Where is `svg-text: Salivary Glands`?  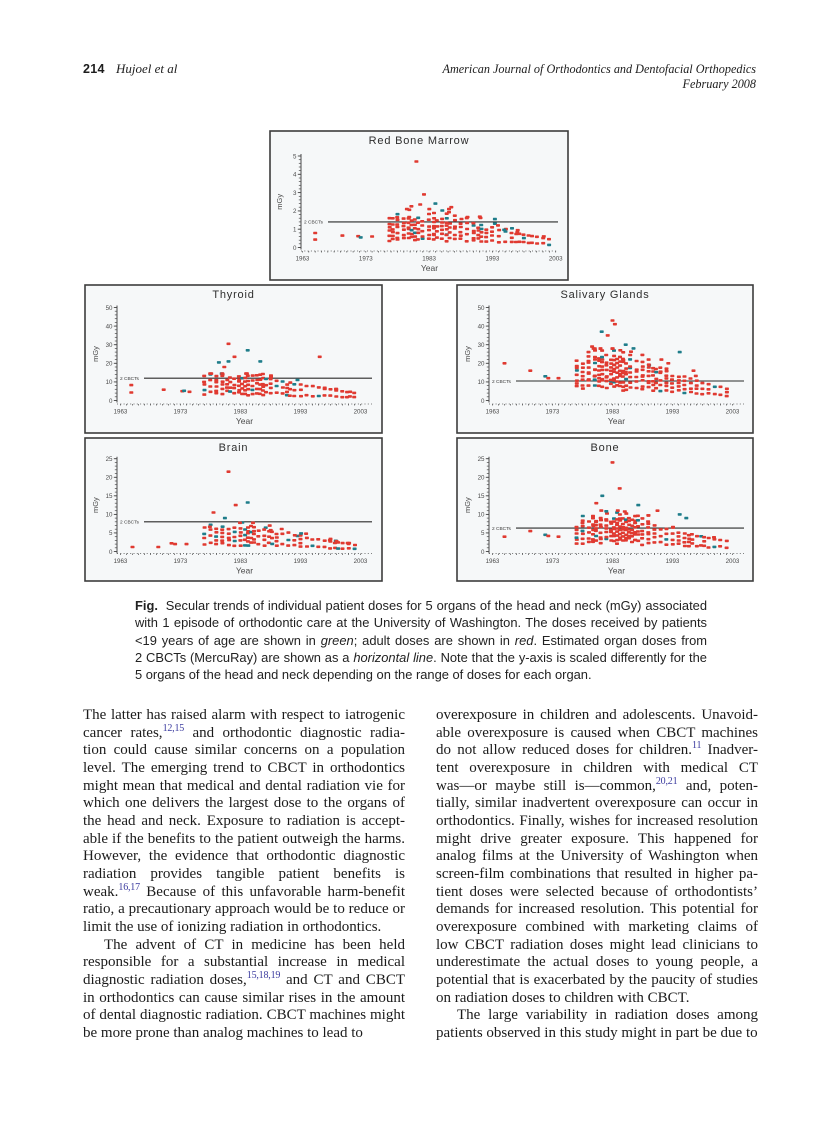 svg-text: Salivary Glands is located at coordinates (604, 295).